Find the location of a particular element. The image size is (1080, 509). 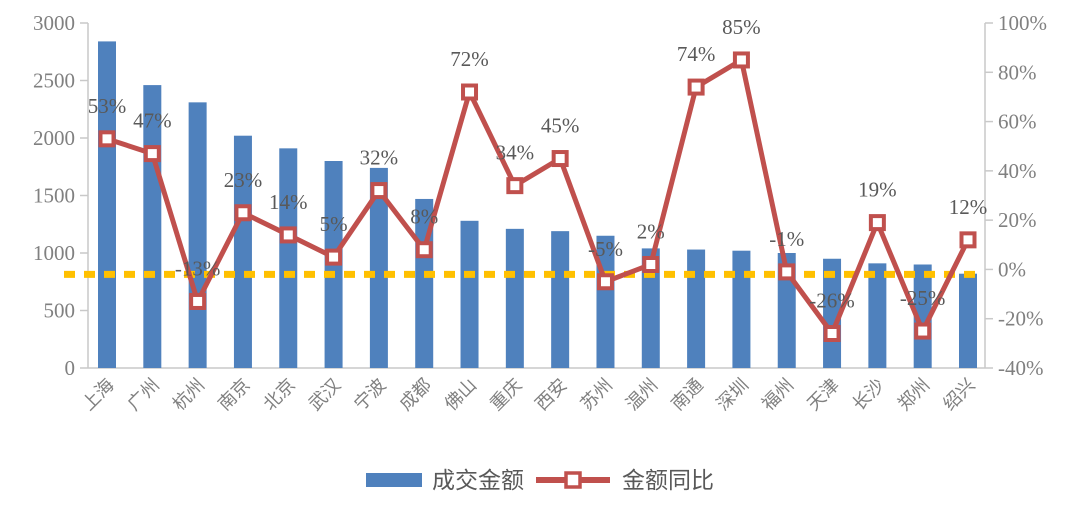

right-axis-tick-label: -20% is located at coordinates (1021, 319).